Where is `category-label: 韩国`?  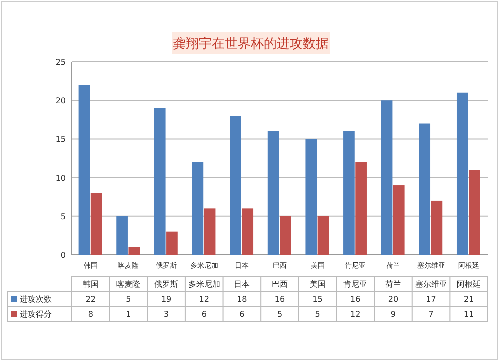
category-label: 韩国 is located at coordinates (90, 284).